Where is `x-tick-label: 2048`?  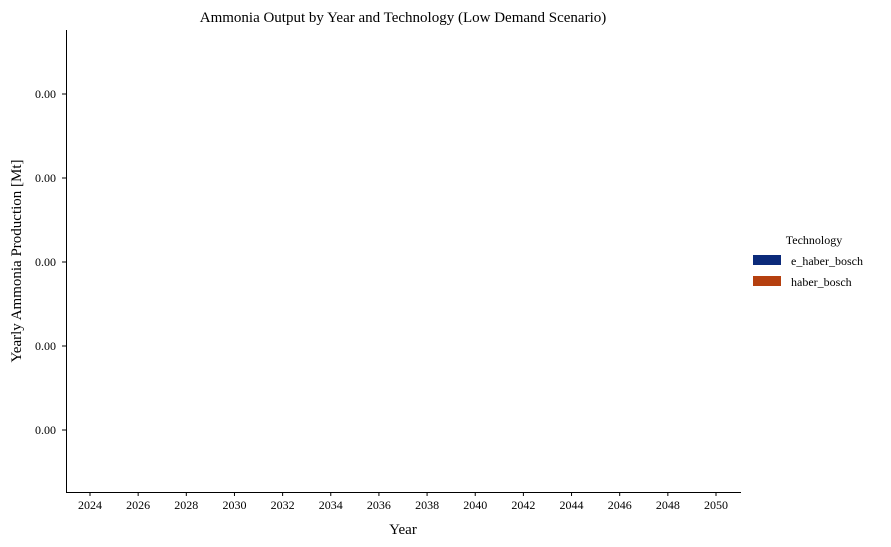
x-tick-label: 2048 is located at coordinates (668, 505).